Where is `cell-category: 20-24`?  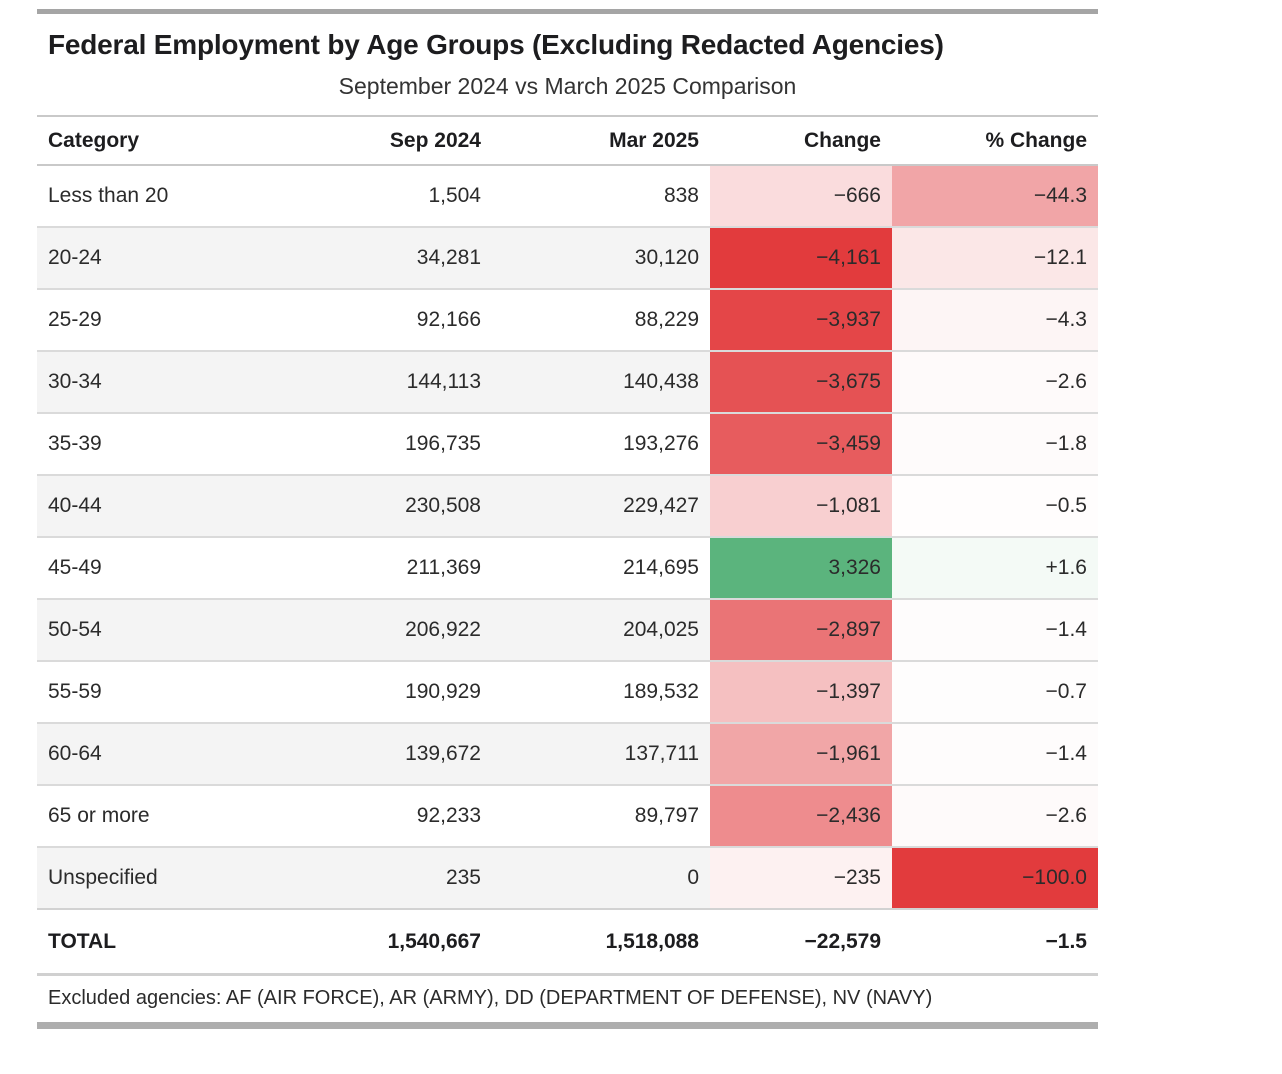 cell-category: 20-24 is located at coordinates (75, 257).